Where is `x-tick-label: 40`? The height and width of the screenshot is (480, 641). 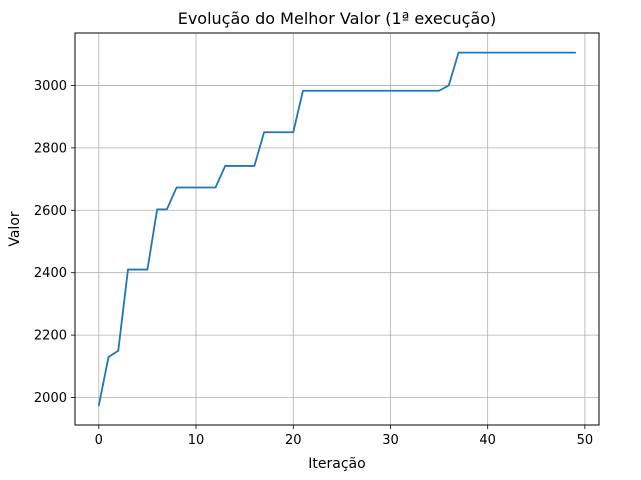
x-tick-label: 40 is located at coordinates (487, 440).